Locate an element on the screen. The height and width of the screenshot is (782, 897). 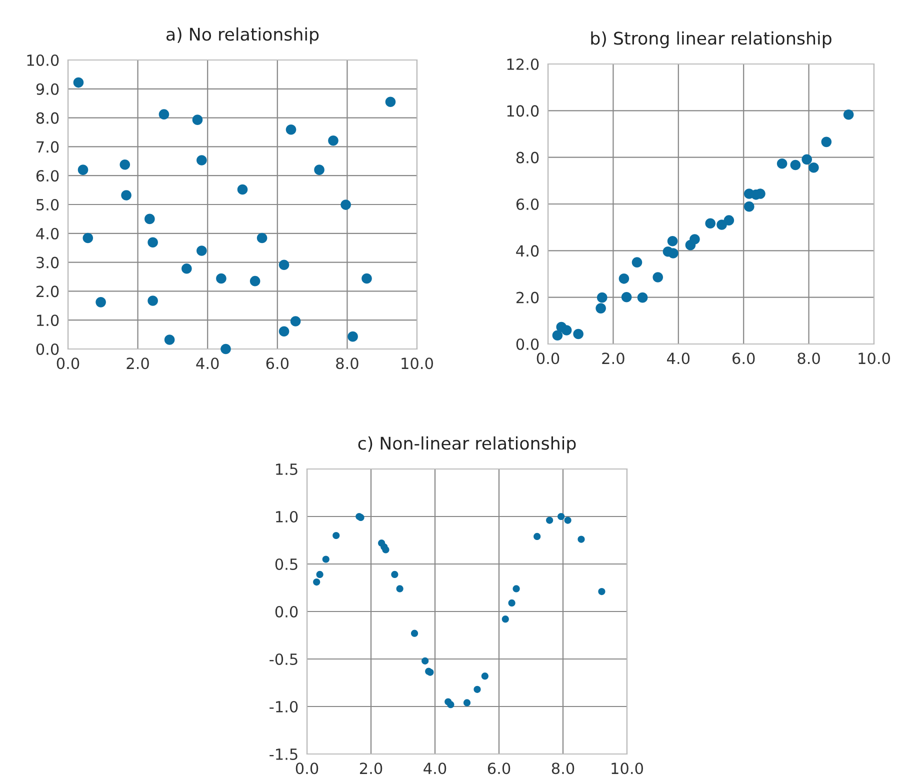
chart-title: c) Non-linear relationship is located at coordinates (467, 445).